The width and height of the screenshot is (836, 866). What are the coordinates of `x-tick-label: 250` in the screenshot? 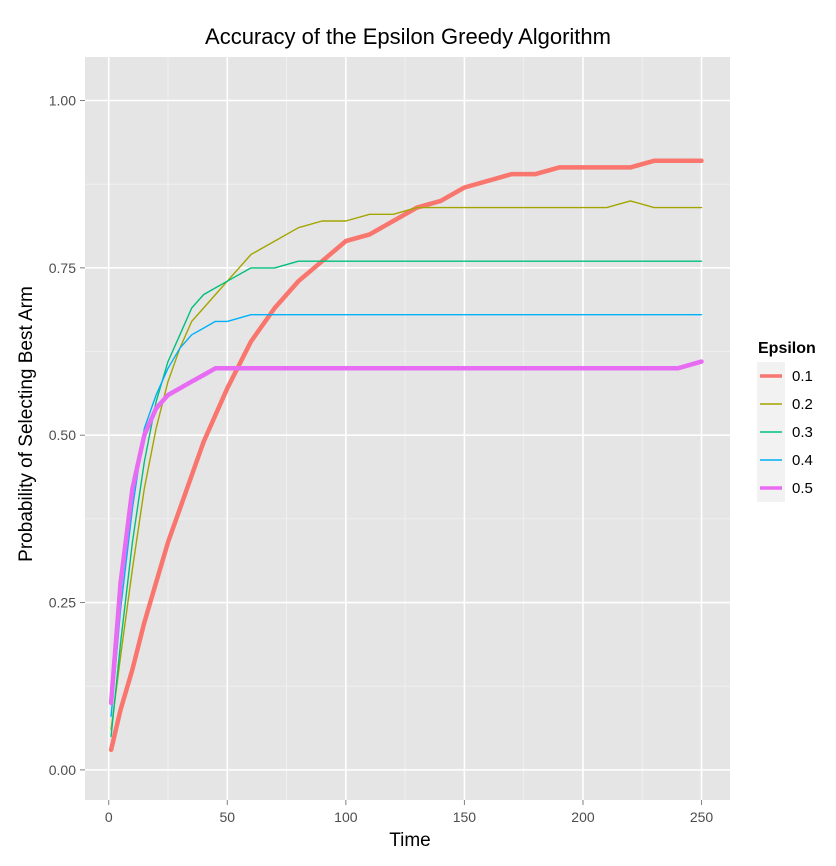 It's located at (702, 817).